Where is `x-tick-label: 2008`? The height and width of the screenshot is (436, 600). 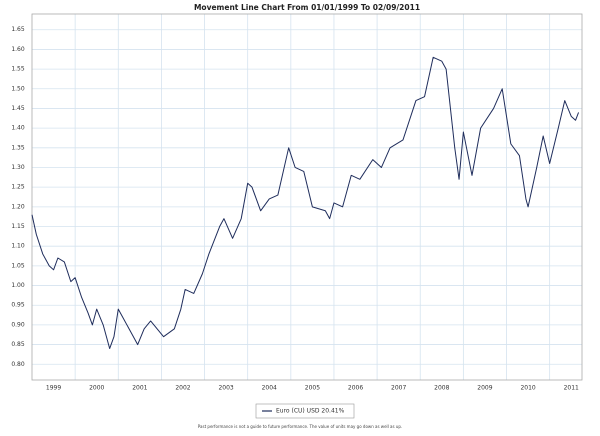 x-tick-label: 2008 is located at coordinates (441, 388).